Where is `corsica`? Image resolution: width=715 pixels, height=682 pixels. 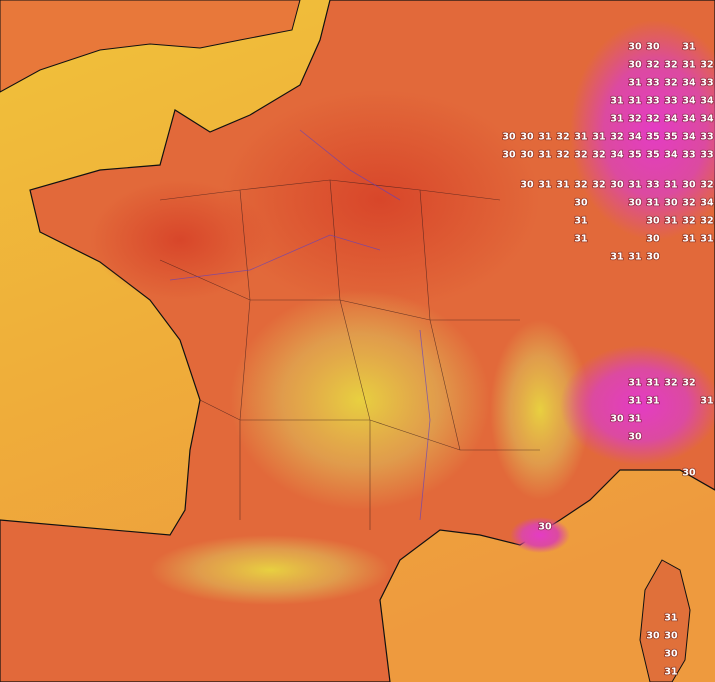
corsica is located at coordinates (665, 620).